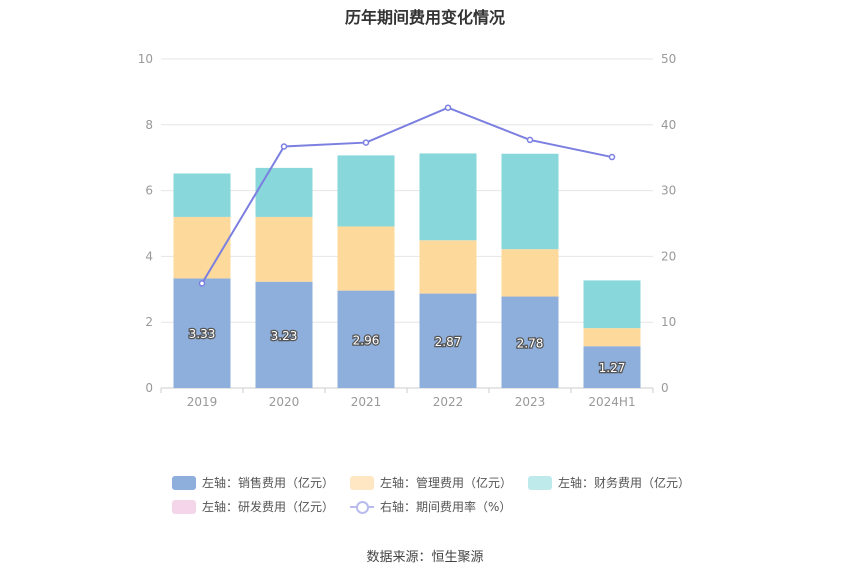 This screenshot has width=850, height=575. What do you see at coordinates (268, 507) in the screenshot?
I see `legend-label-rnd: 左轴：研发费用（亿元）` at bounding box center [268, 507].